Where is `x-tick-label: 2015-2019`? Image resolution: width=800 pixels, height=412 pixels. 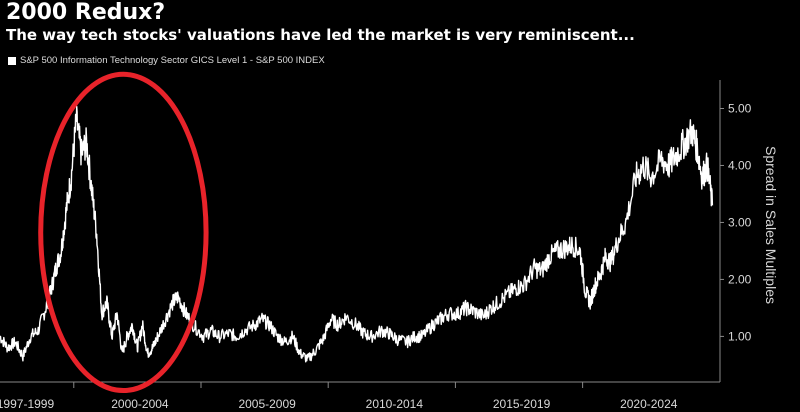 x-tick-label: 2015-2019 is located at coordinates (522, 404).